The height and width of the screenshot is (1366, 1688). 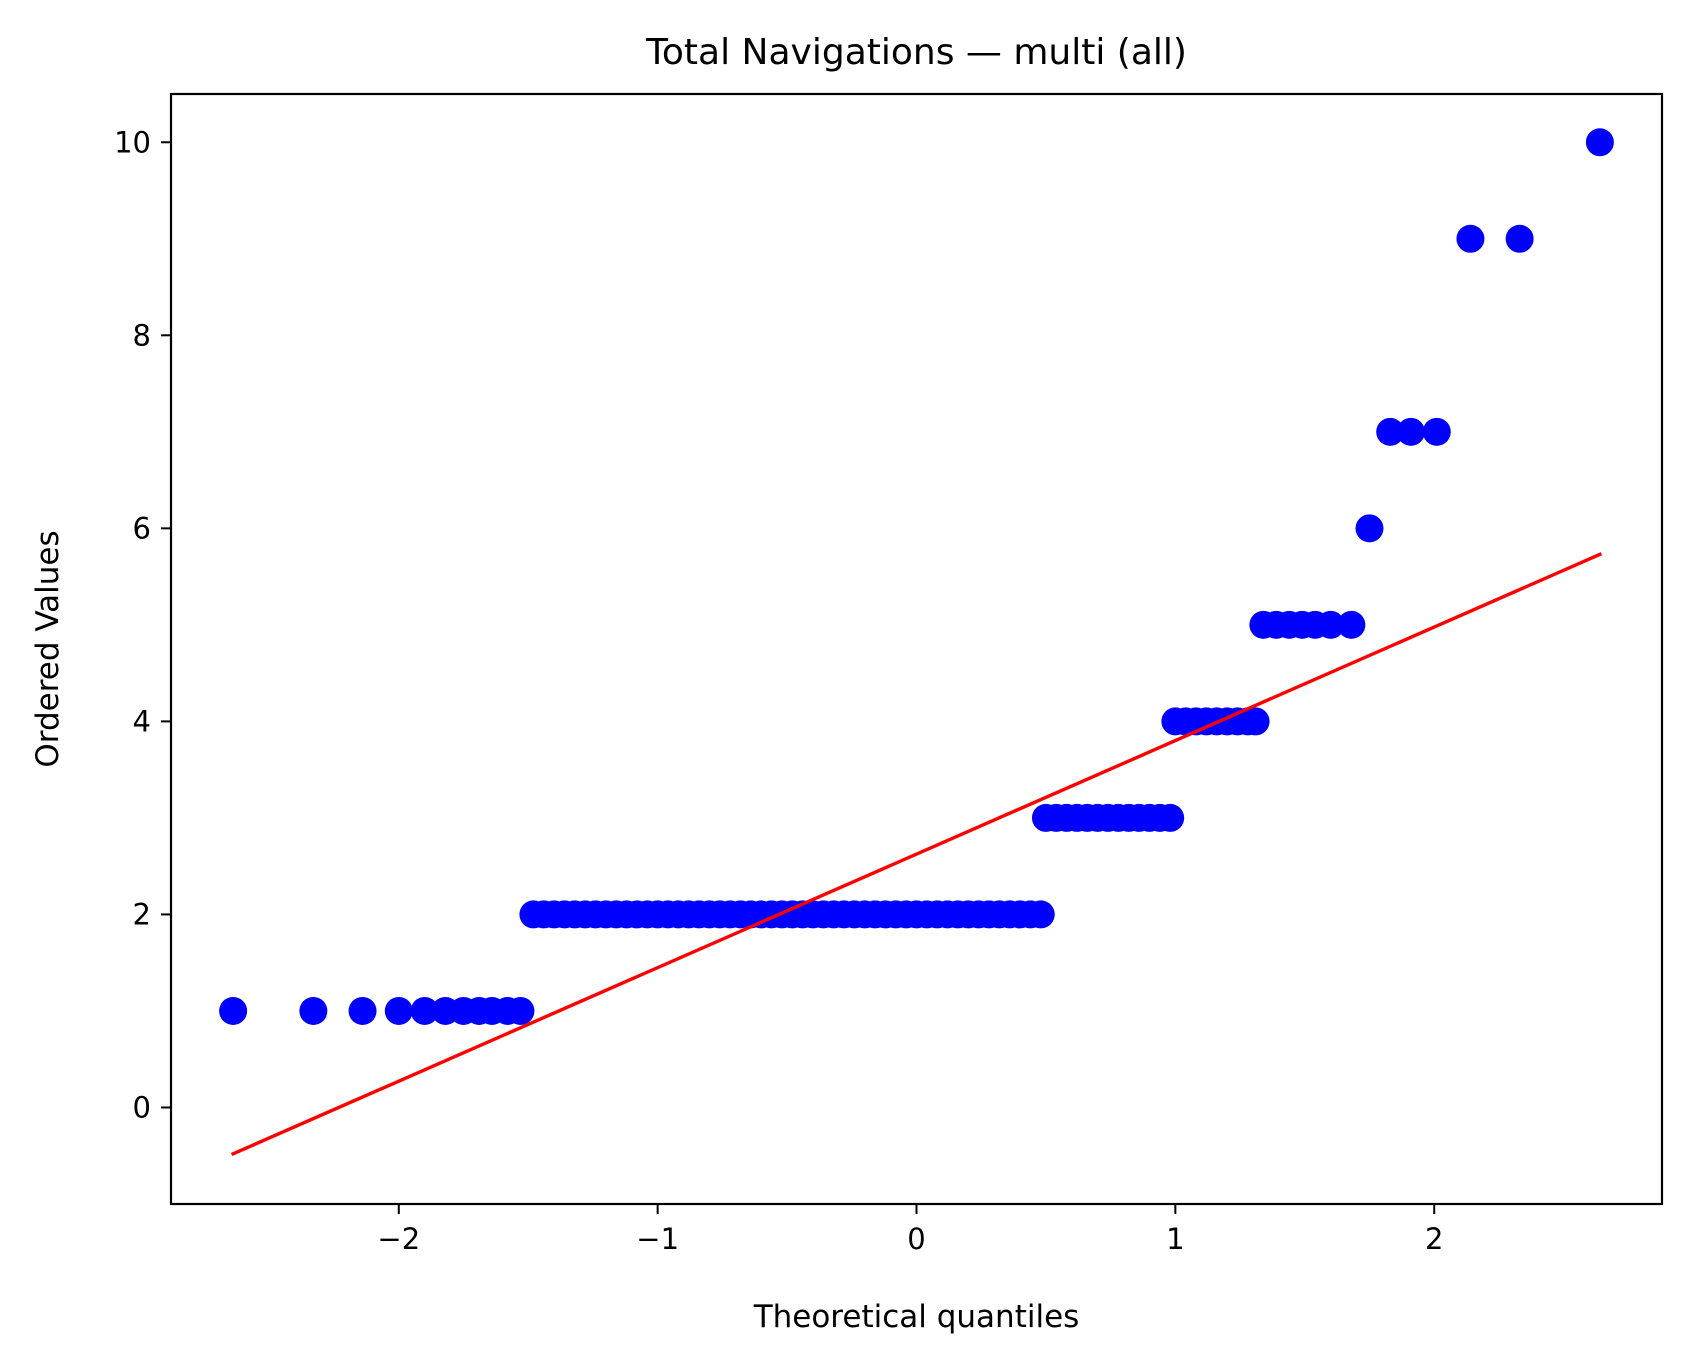 I want to click on y-tick-label: 2, so click(x=142, y=914).